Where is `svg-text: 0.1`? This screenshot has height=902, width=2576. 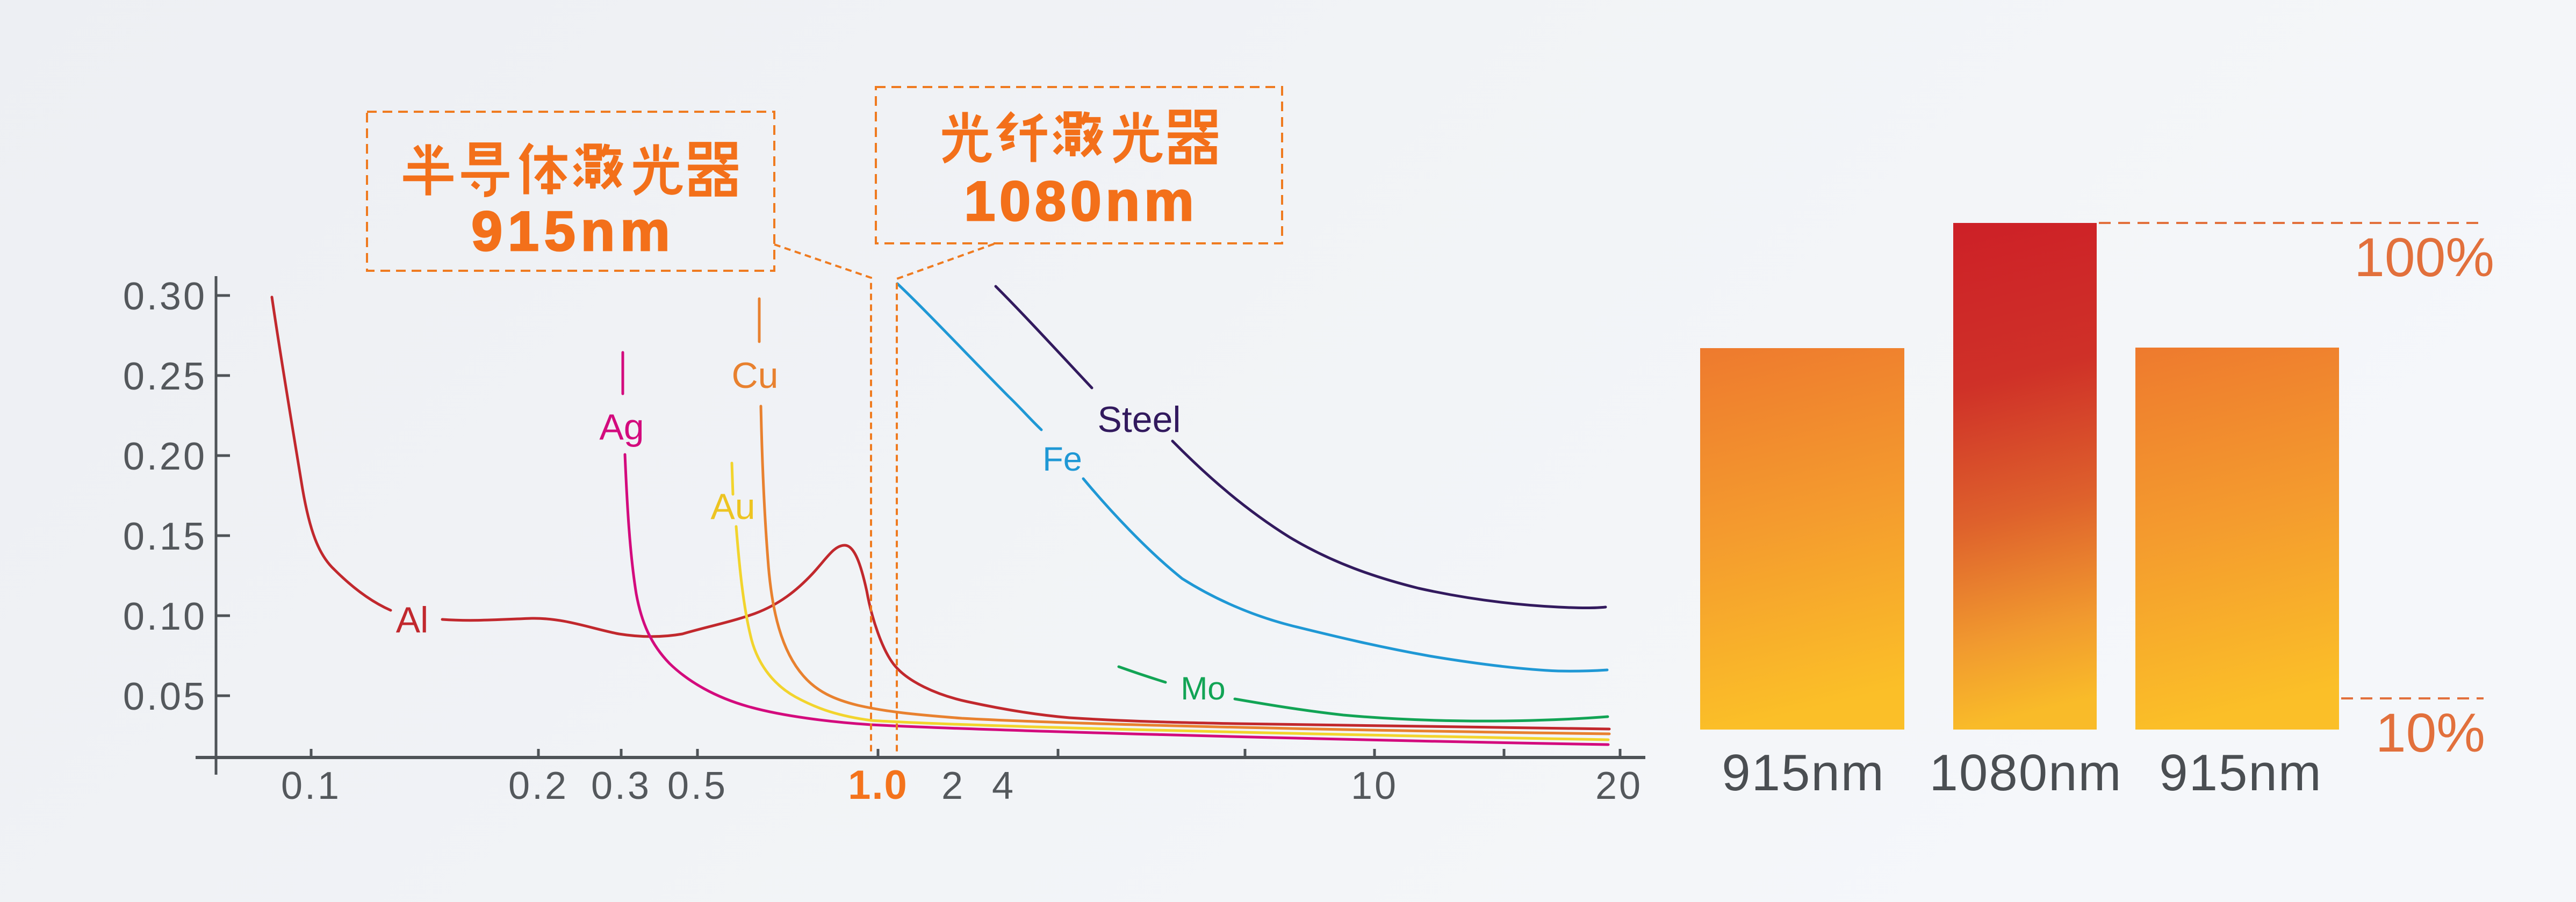 svg-text: 0.1 is located at coordinates (311, 785).